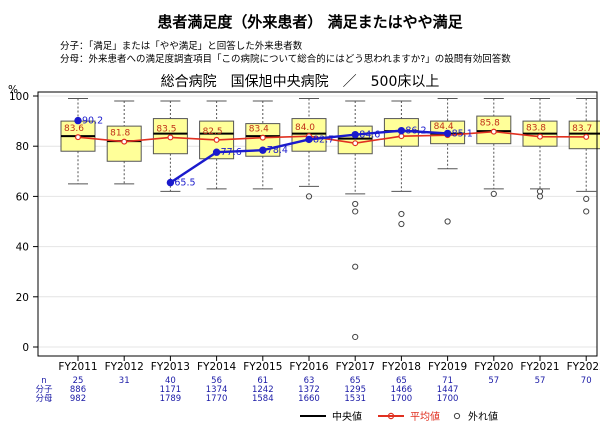 The width and height of the screenshot is (600, 425). I want to click on box-FY2018, so click(401, 164).